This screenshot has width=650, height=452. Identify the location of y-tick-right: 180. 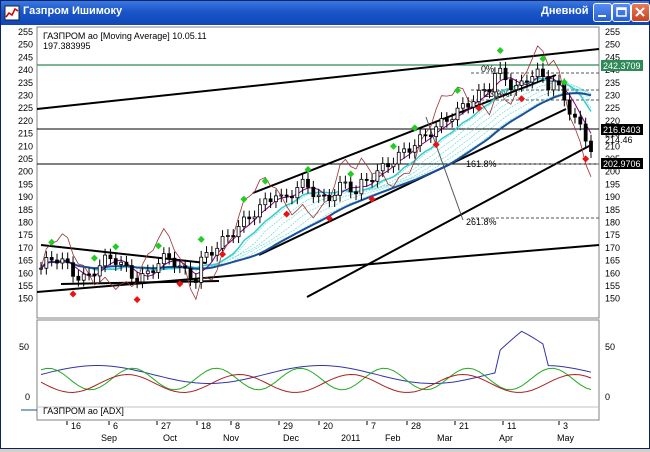
(612, 223).